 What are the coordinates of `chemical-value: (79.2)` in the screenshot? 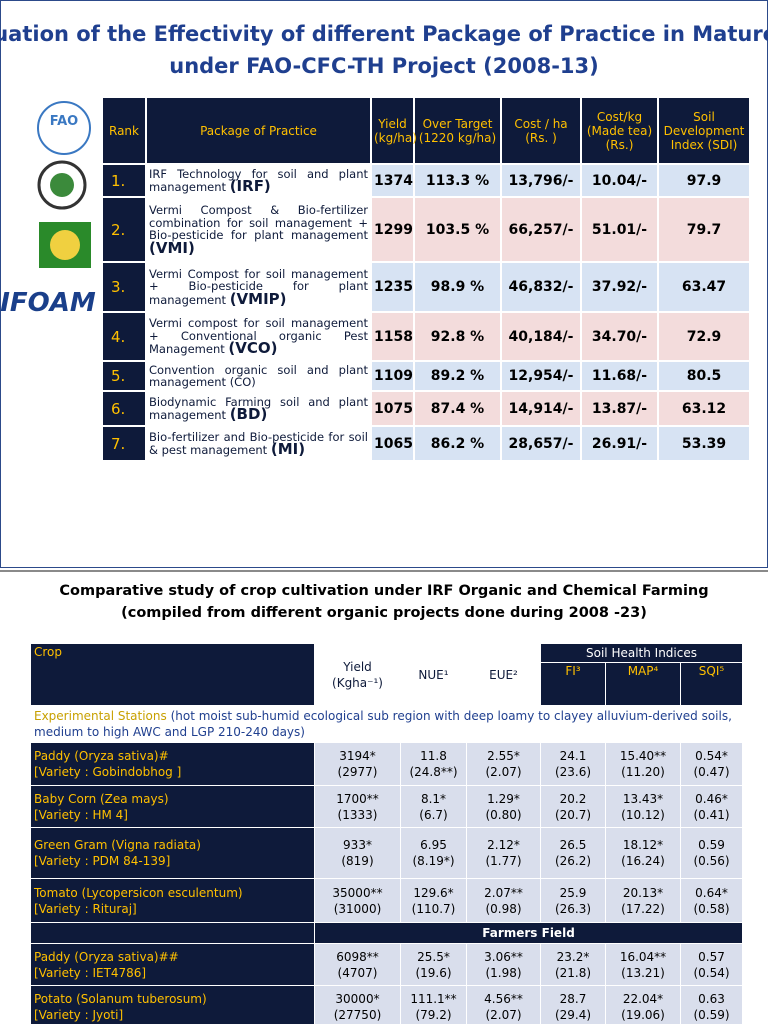 It's located at (433, 1014).